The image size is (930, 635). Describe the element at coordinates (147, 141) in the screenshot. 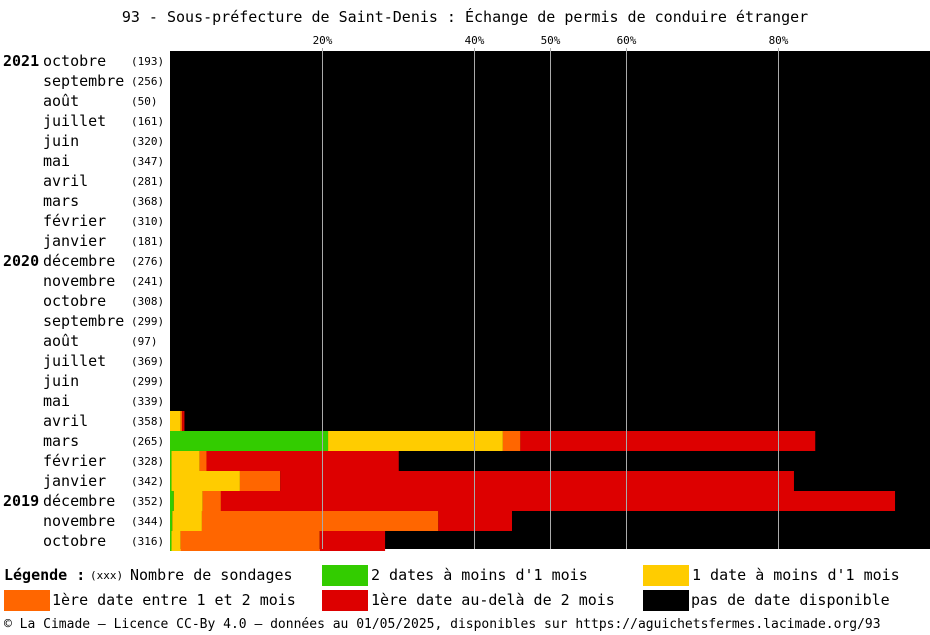

I see `survey-count-label: (320)` at that location.